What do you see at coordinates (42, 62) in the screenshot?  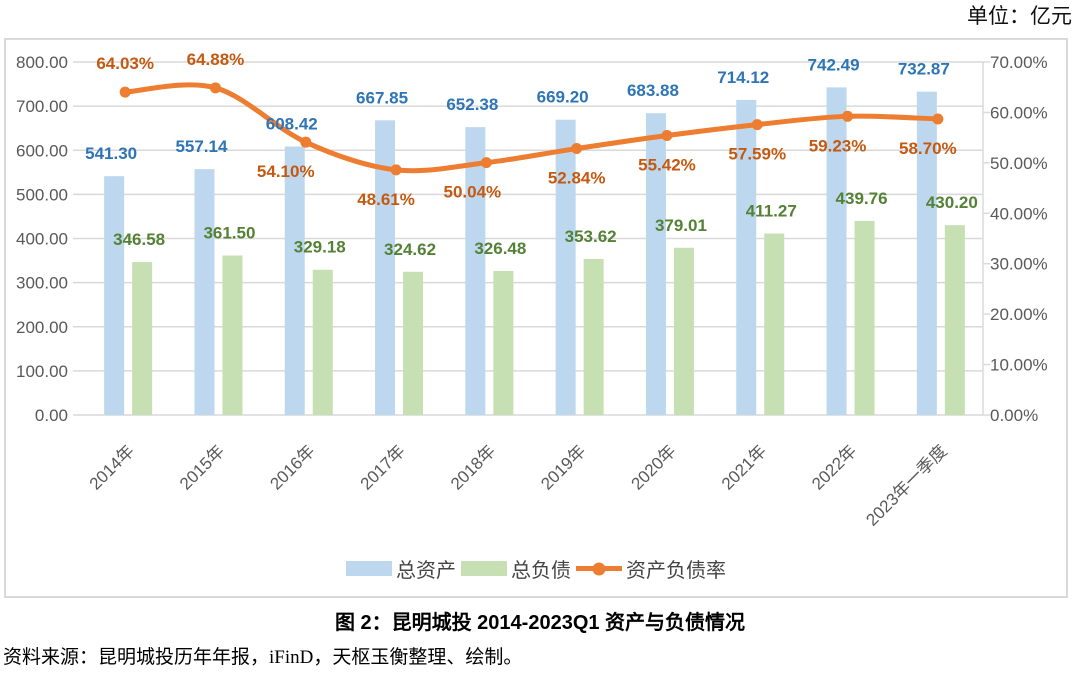 I see `left-axis-tick-label: 800.00` at bounding box center [42, 62].